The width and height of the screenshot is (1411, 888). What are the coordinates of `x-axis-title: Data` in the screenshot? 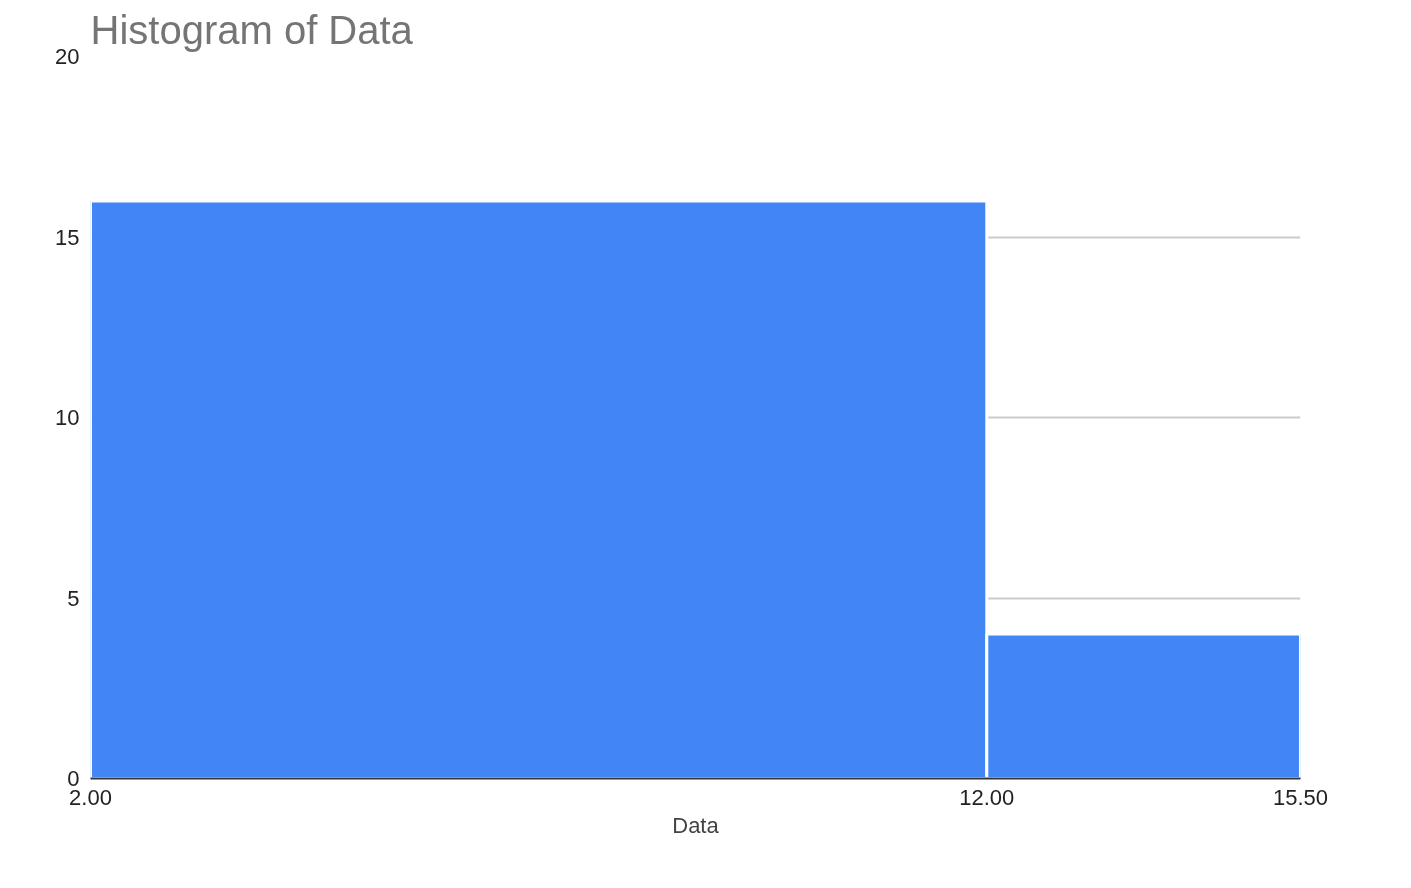 It's located at (696, 825).